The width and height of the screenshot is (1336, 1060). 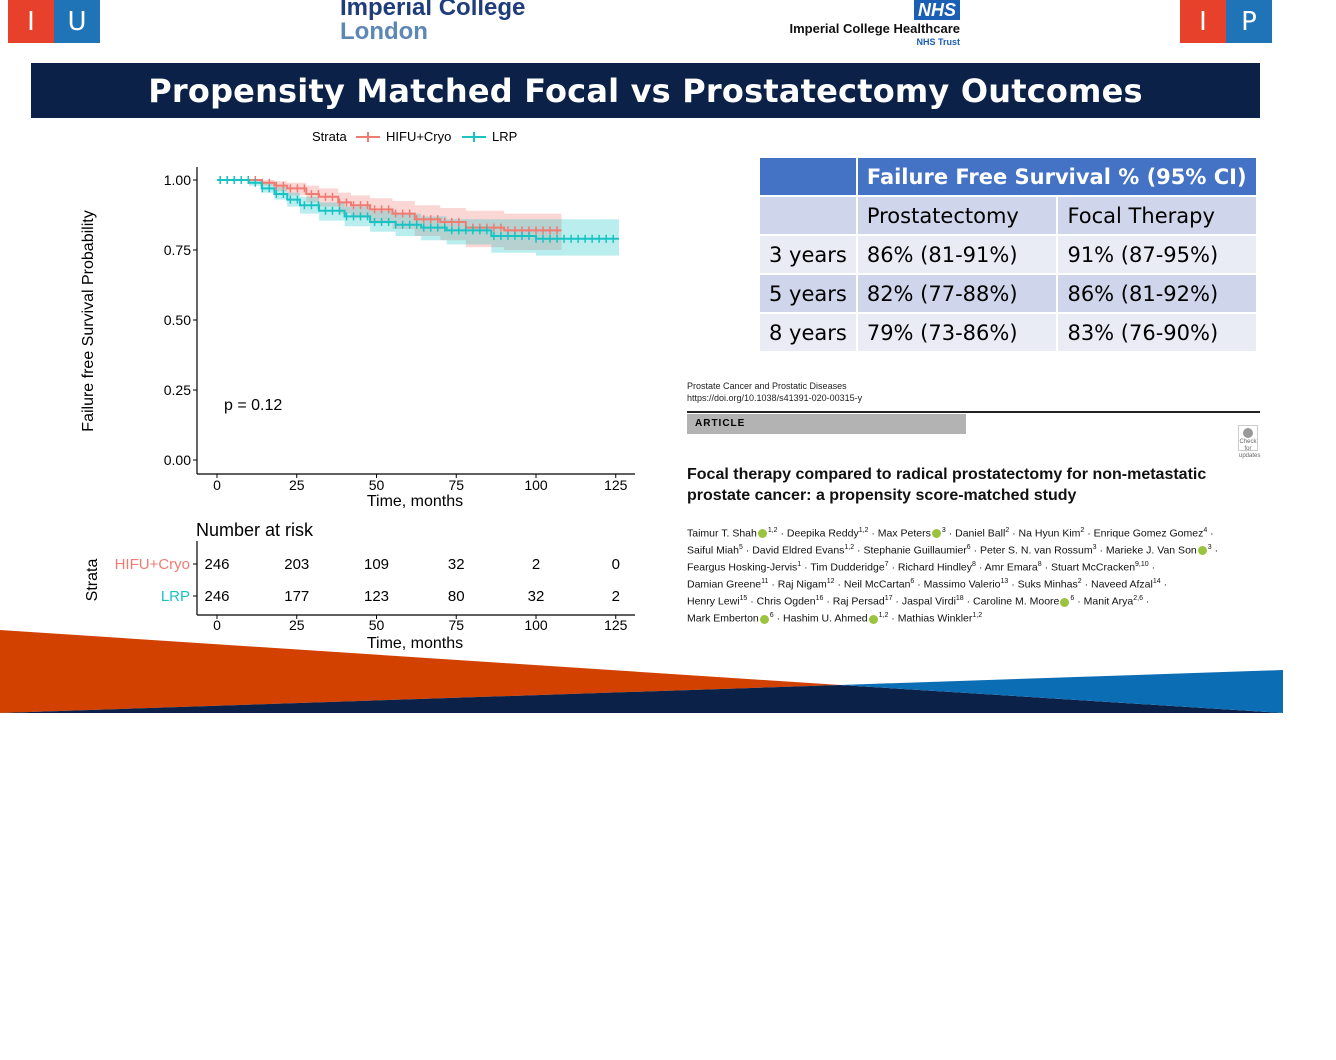 What do you see at coordinates (957, 332) in the screenshot?
I see `cell-prostatectomy: 79% (73-86%)` at bounding box center [957, 332].